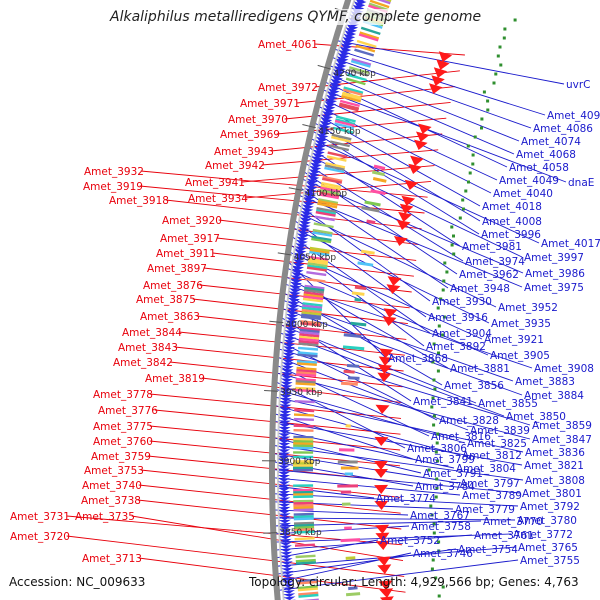 The image size is (600, 600). What do you see at coordinates (547, 521) in the screenshot?
I see `gene-label-right: Amet_3780` at bounding box center [547, 521].